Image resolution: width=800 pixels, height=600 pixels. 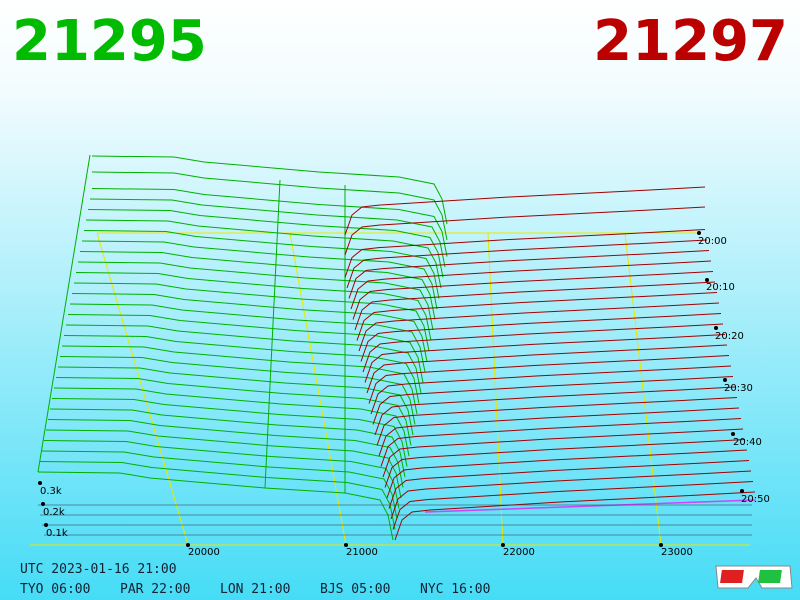 I want to click on volume-axis: 0.3k 0.2k 0.1k, so click(x=53, y=510).